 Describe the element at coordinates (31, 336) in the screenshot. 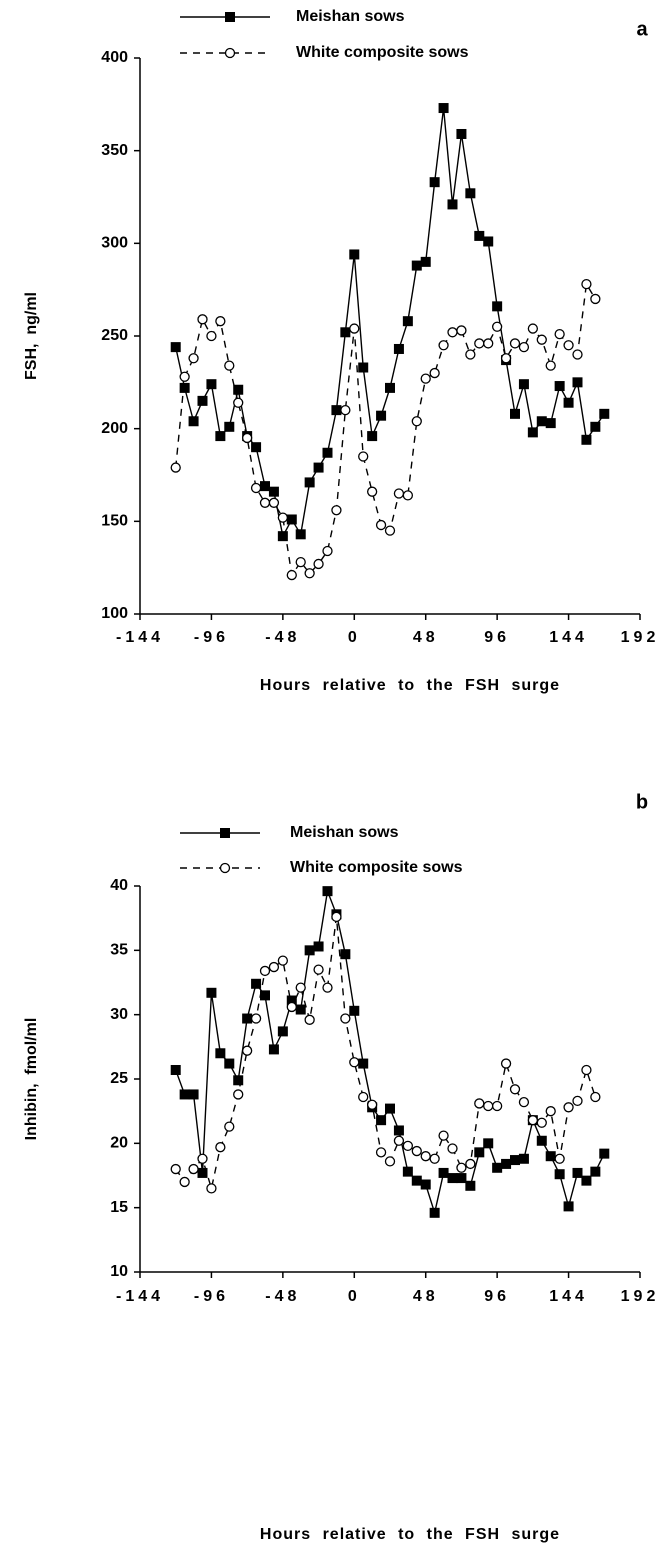

I see `y-axis-title: FSH, ng/ml` at that location.